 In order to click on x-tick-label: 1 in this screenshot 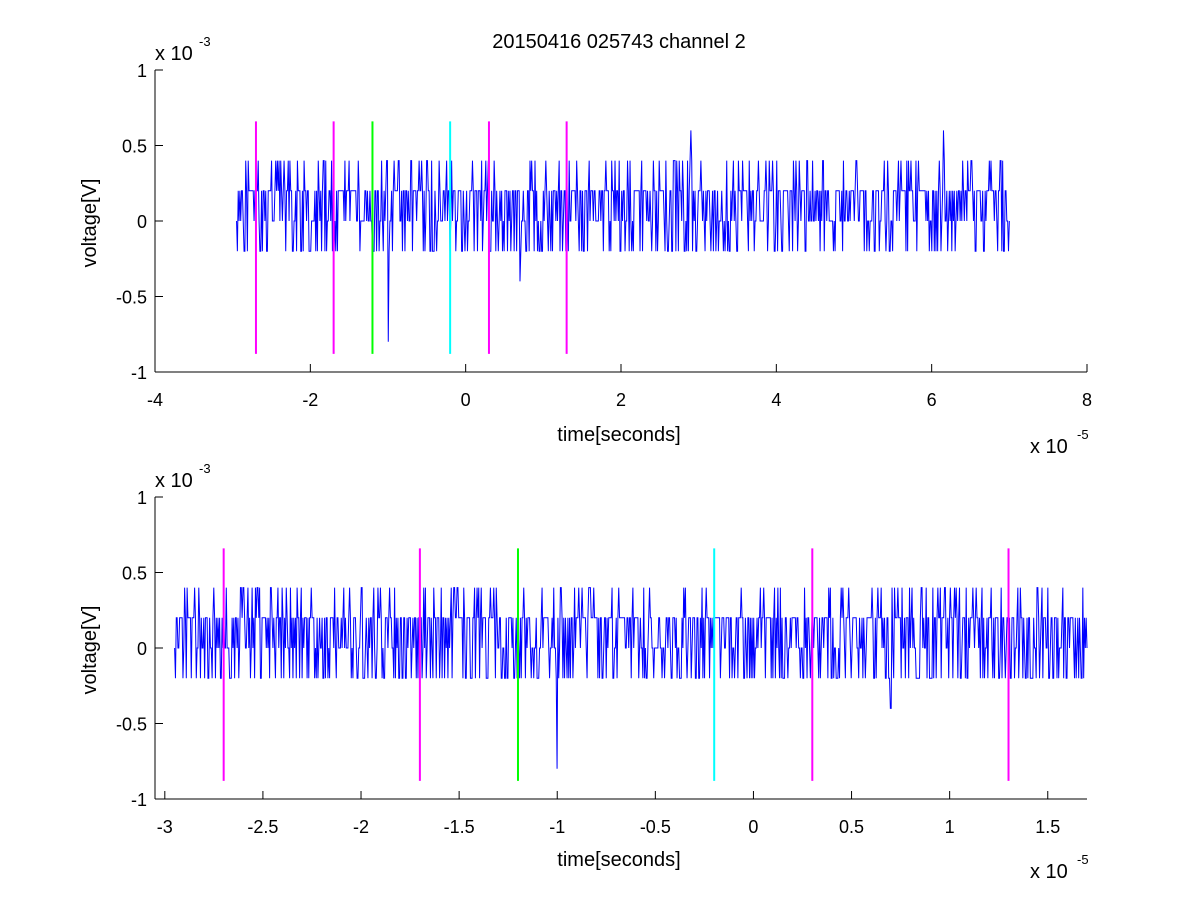, I will do `click(950, 827)`.